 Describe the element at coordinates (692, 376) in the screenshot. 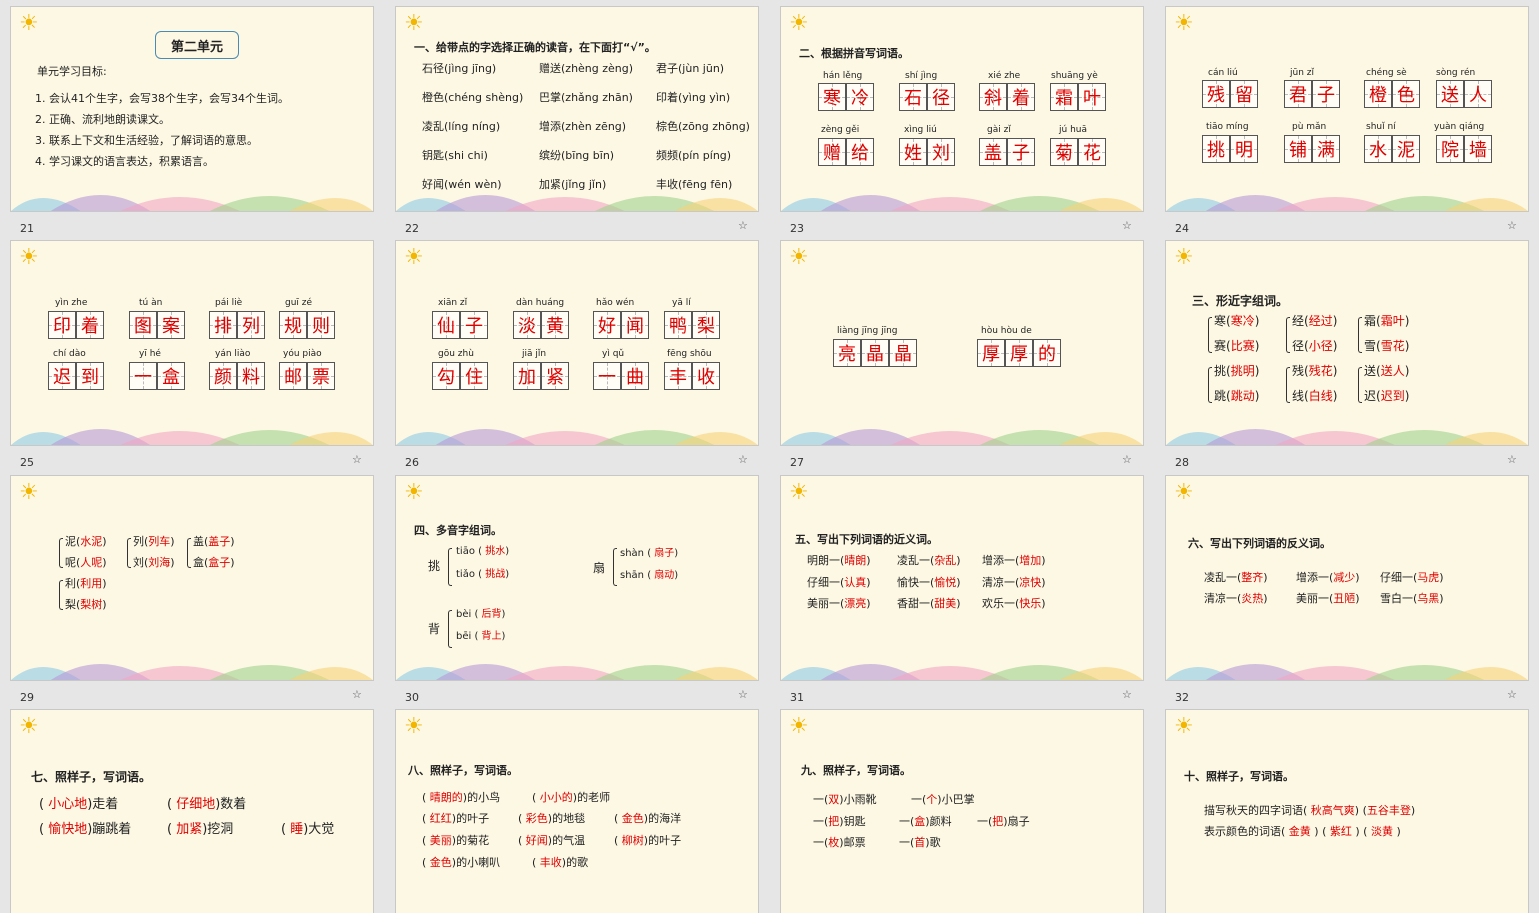

I see `word-grid: 丰收` at that location.